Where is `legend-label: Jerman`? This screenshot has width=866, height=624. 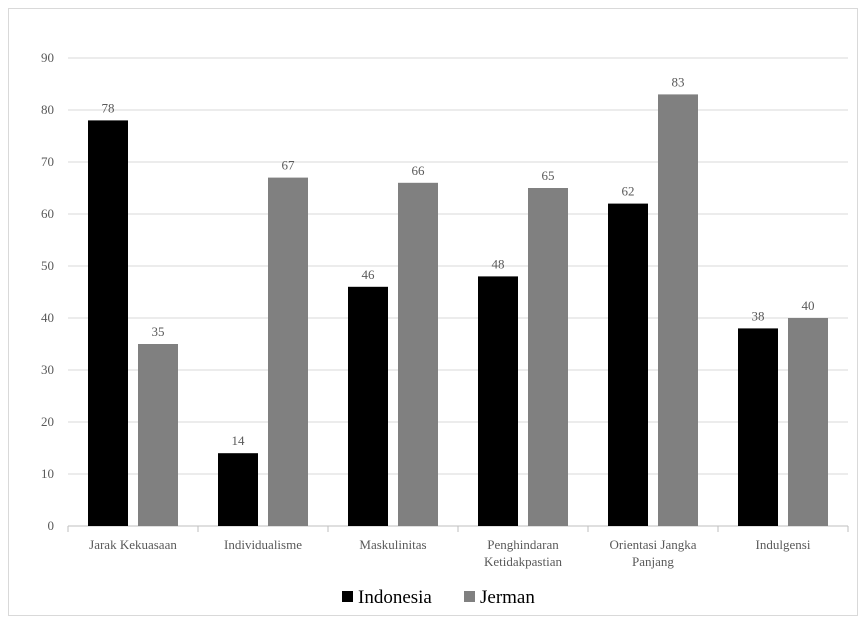 legend-label: Jerman is located at coordinates (507, 597).